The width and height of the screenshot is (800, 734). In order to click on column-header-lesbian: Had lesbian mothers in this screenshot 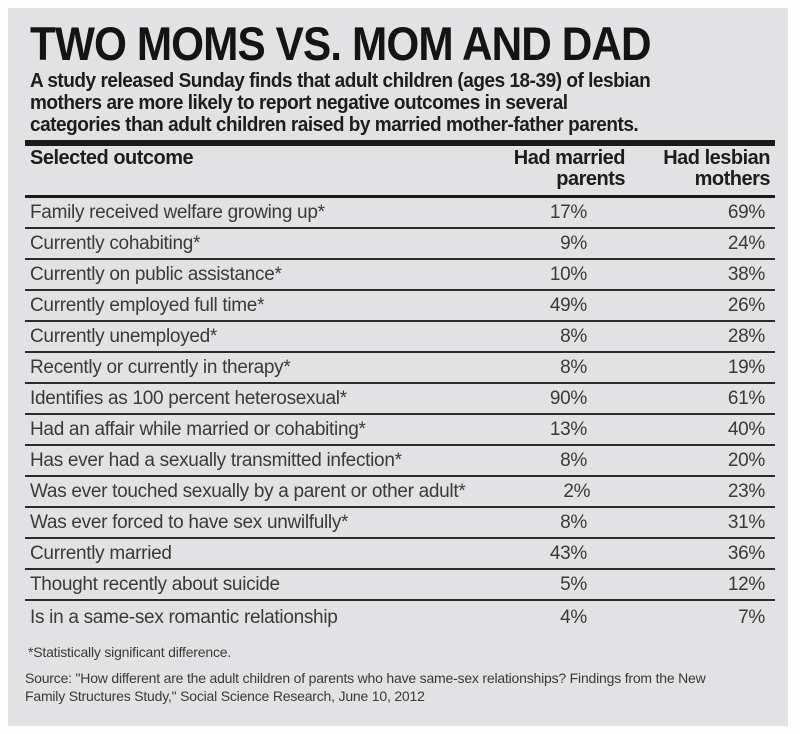, I will do `click(704, 169)`.